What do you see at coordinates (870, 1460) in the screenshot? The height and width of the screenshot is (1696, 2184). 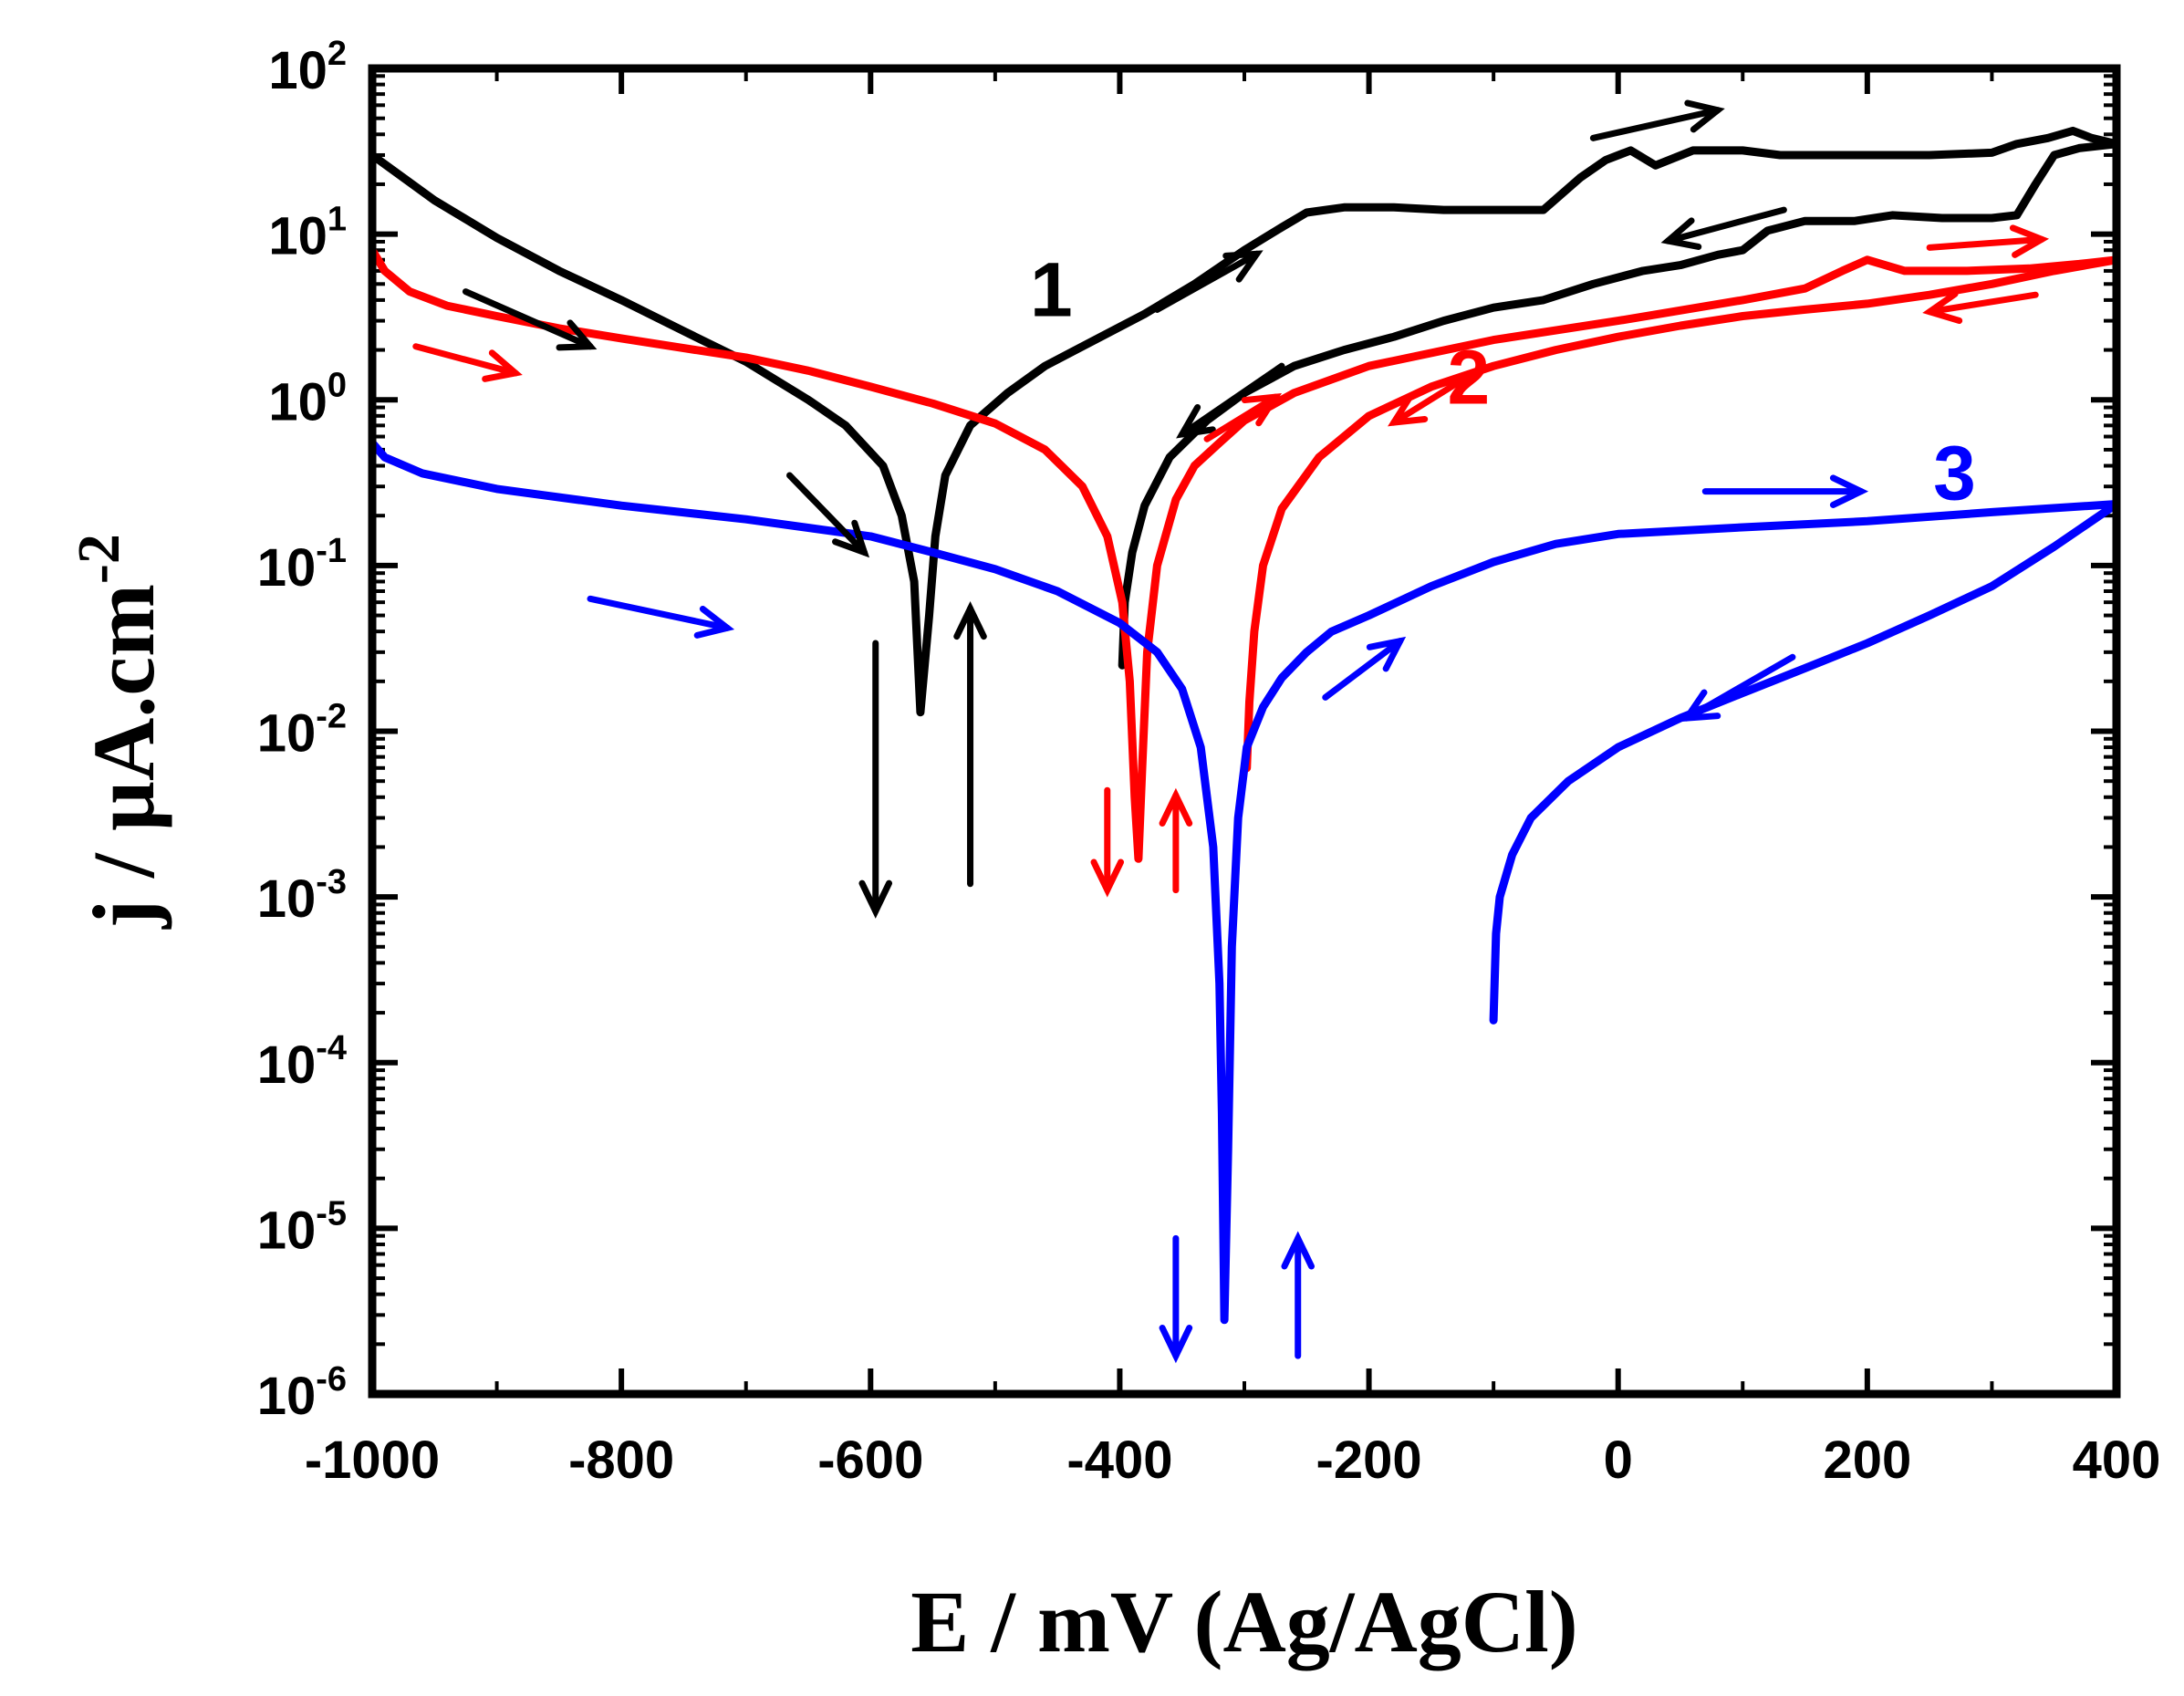 I see `x-tick-label: -600` at bounding box center [870, 1460].